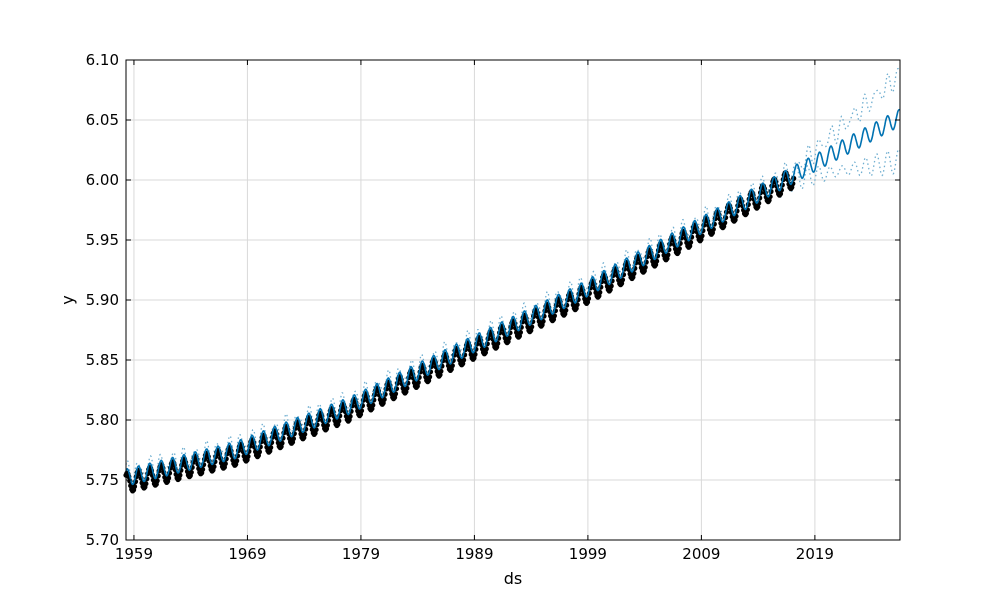 This screenshot has width=1000, height=600. I want to click on y-tick-label: 5.90, so click(102, 300).